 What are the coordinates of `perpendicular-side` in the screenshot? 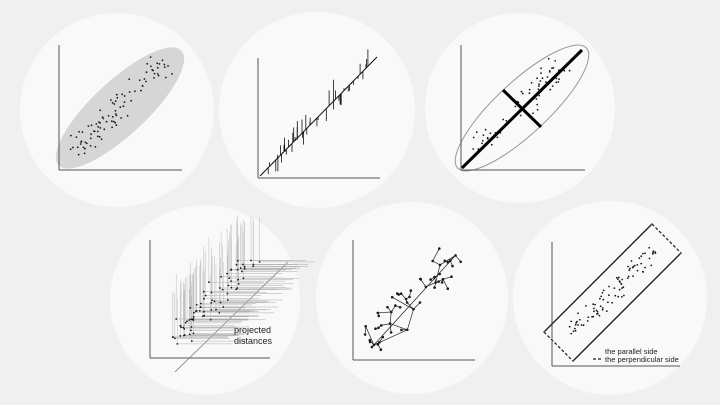 It's located at (666, 238).